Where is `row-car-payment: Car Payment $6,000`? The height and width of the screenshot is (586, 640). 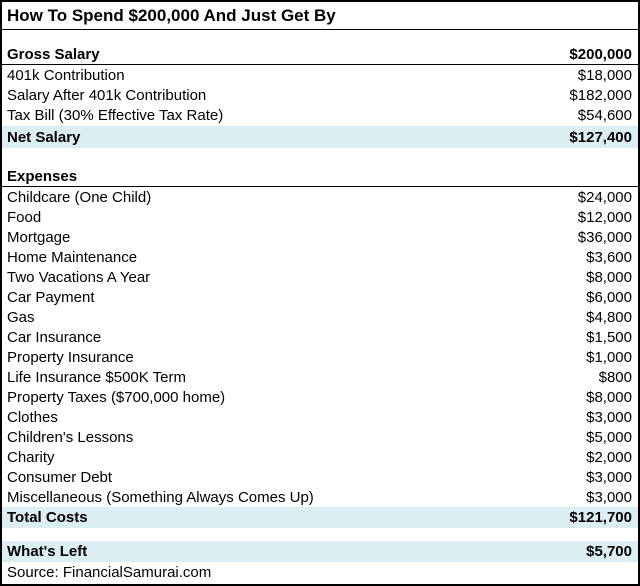
row-car-payment: Car Payment $6,000 is located at coordinates (320, 297).